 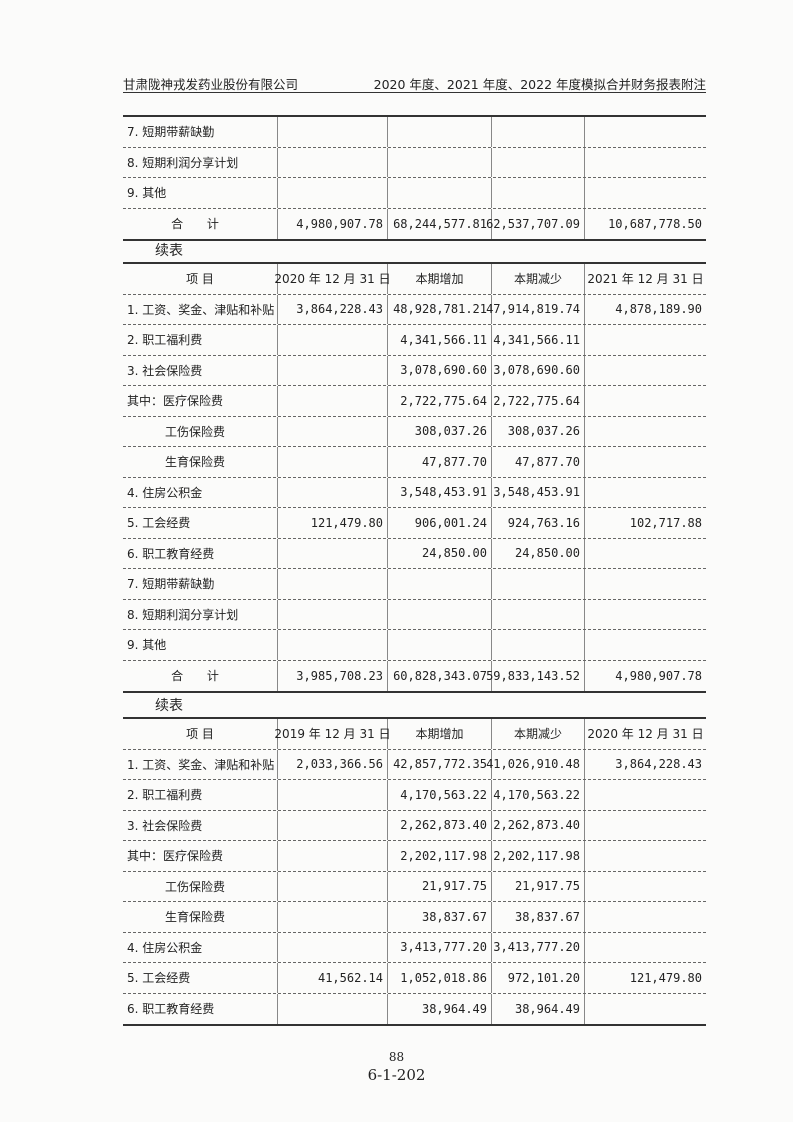 I want to click on amount-cell: 4,170,563.22, so click(x=538, y=795).